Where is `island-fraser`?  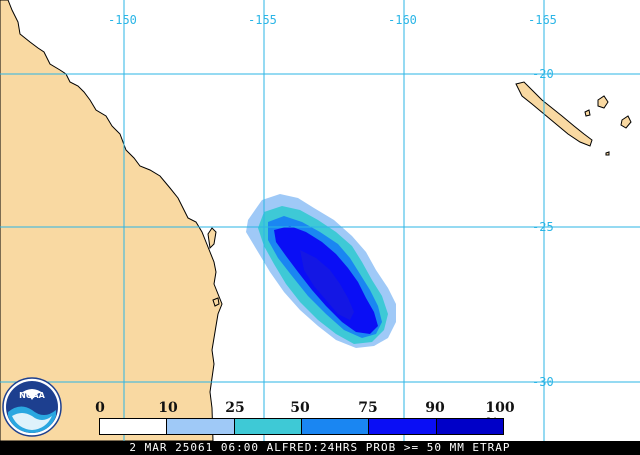
island-fraser is located at coordinates (212, 238).